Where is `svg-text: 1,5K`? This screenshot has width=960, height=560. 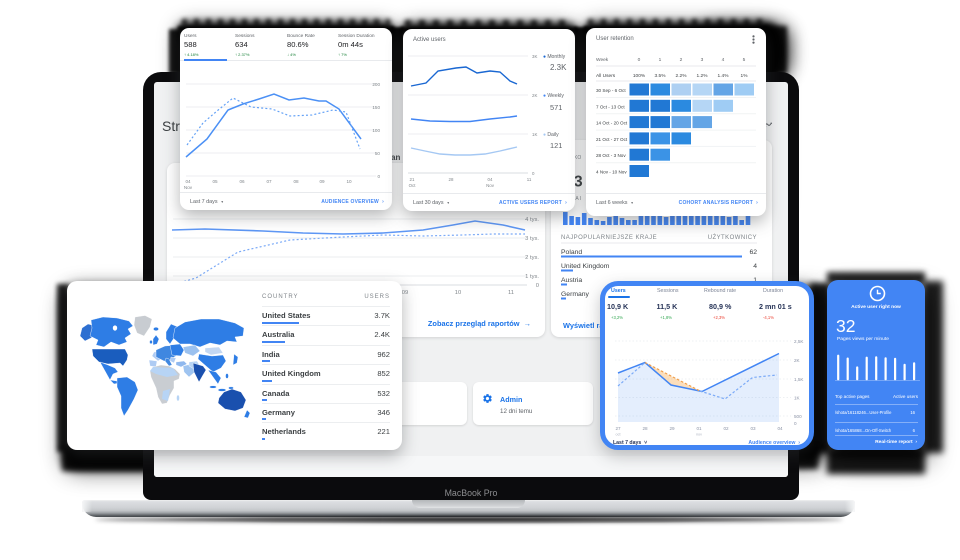
svg-text: 1,5K is located at coordinates (799, 379).